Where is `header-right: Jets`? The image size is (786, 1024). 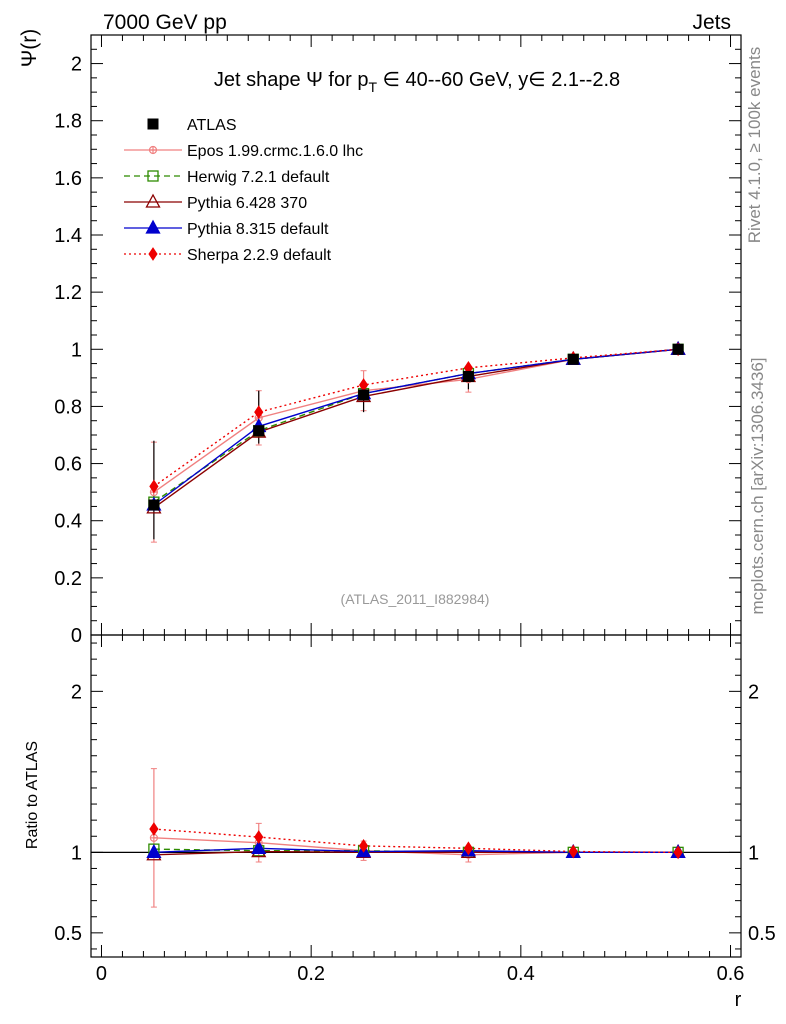
header-right: Jets is located at coordinates (711, 22).